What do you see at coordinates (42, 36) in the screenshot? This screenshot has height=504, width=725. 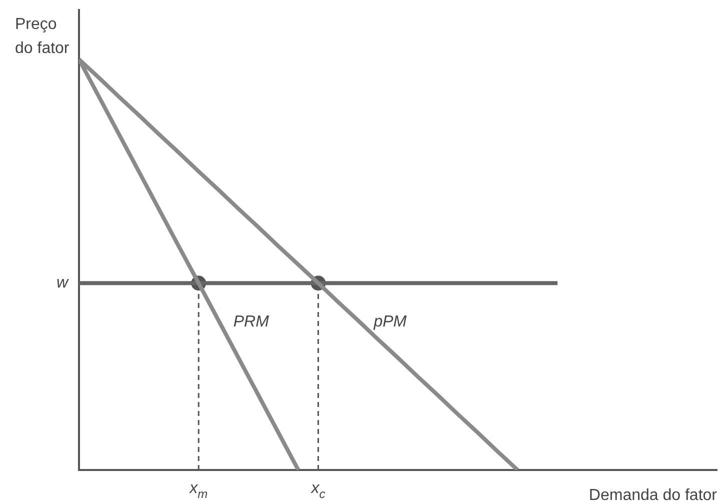 I see `y-axis-title: Preço do fator` at bounding box center [42, 36].